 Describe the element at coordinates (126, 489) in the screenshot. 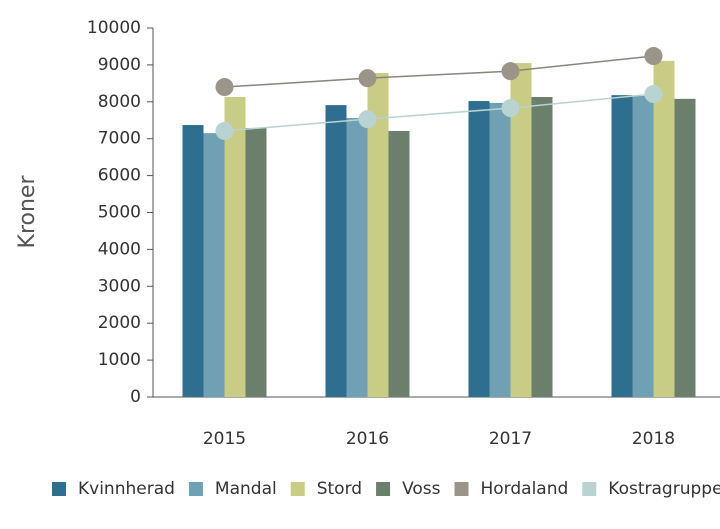

I see `legend-label: Kvinnherad` at that location.